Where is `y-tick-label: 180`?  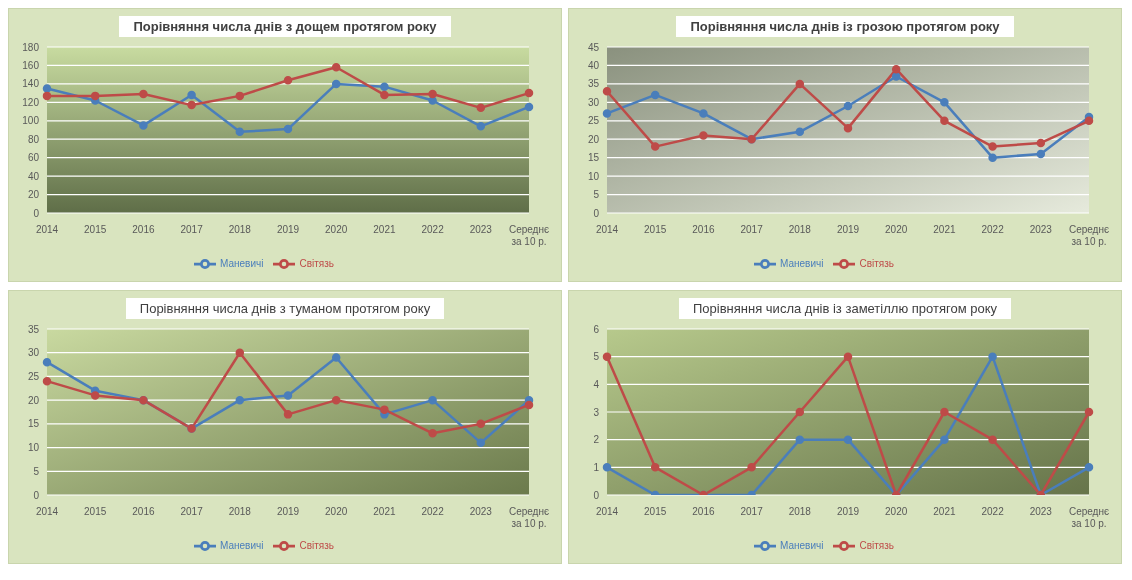 y-tick-label: 180 is located at coordinates (31, 47).